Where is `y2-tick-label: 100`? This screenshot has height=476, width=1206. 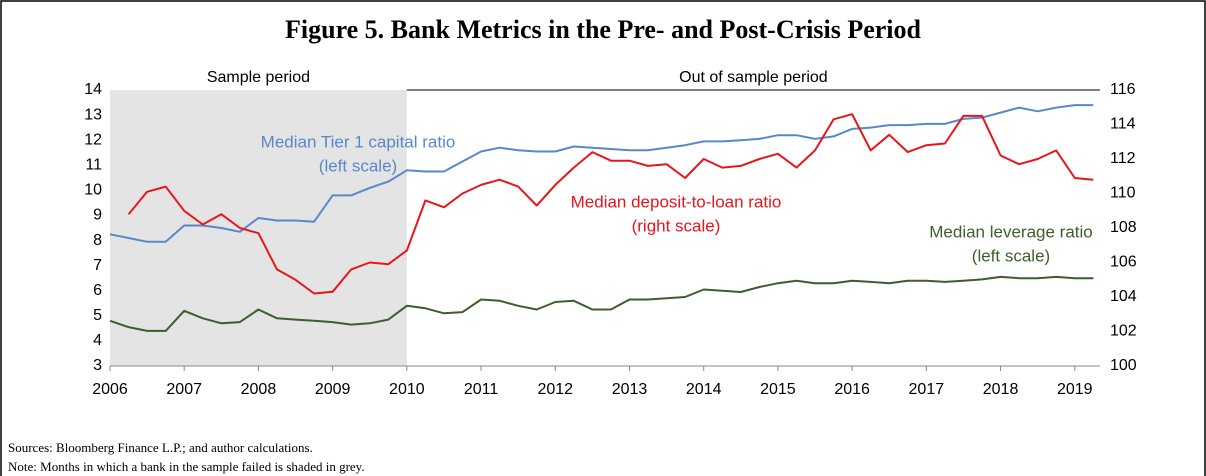
y2-tick-label: 100 is located at coordinates (1123, 365).